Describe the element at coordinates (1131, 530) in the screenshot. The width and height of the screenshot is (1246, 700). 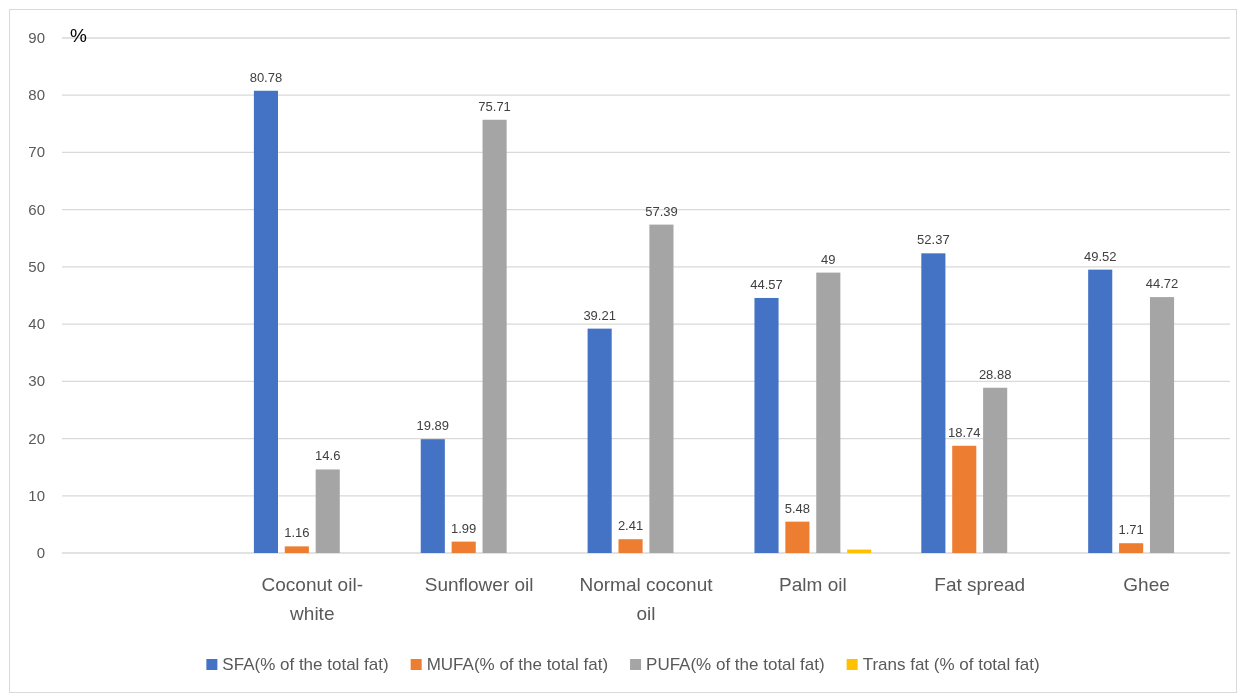
I see `data-label: 1.71` at that location.